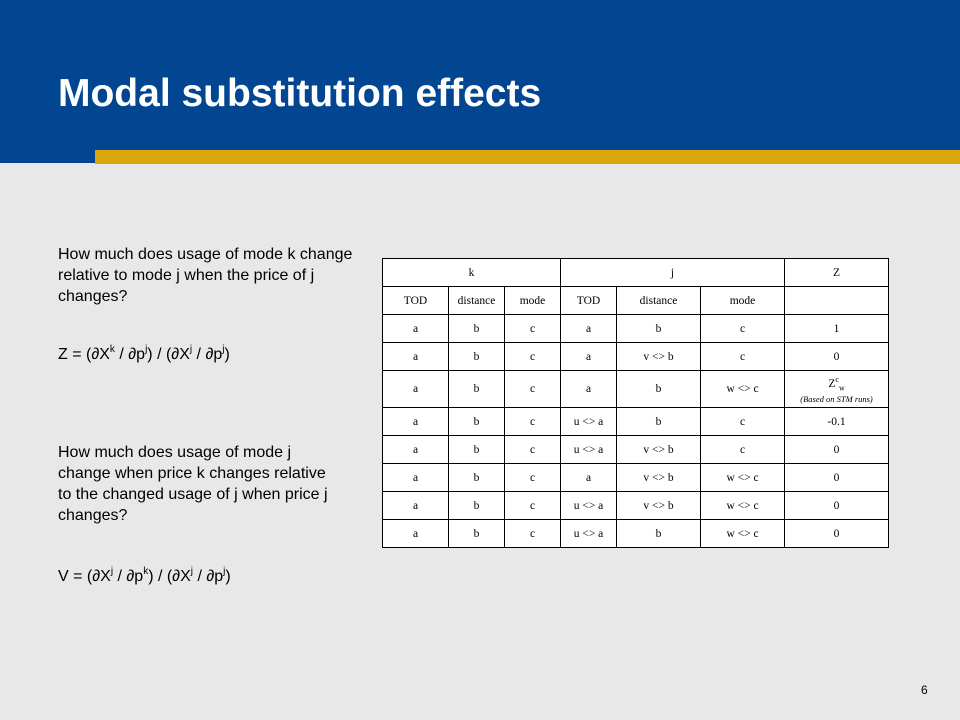 Image resolution: width=960 pixels, height=720 pixels. Describe the element at coordinates (471, 272) in the screenshot. I see `group-header-k: k` at that location.